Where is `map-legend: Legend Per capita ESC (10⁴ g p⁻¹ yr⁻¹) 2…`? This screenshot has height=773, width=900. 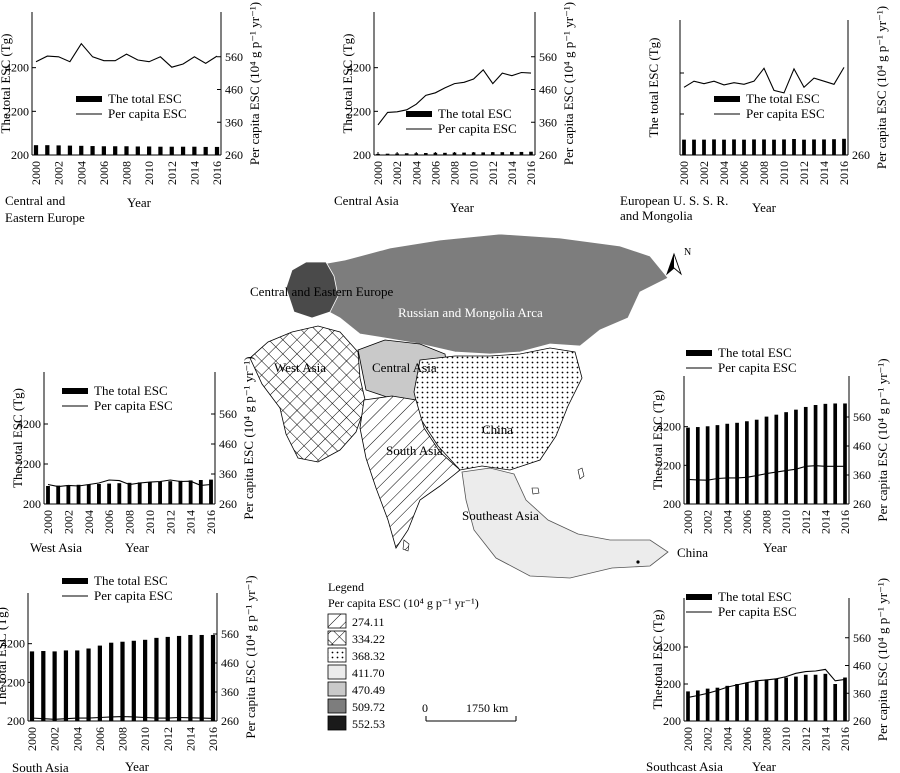 map-legend: Legend Per capita ESC (10⁴ g p⁻¹ yr⁻¹) 2… is located at coordinates (403, 655).